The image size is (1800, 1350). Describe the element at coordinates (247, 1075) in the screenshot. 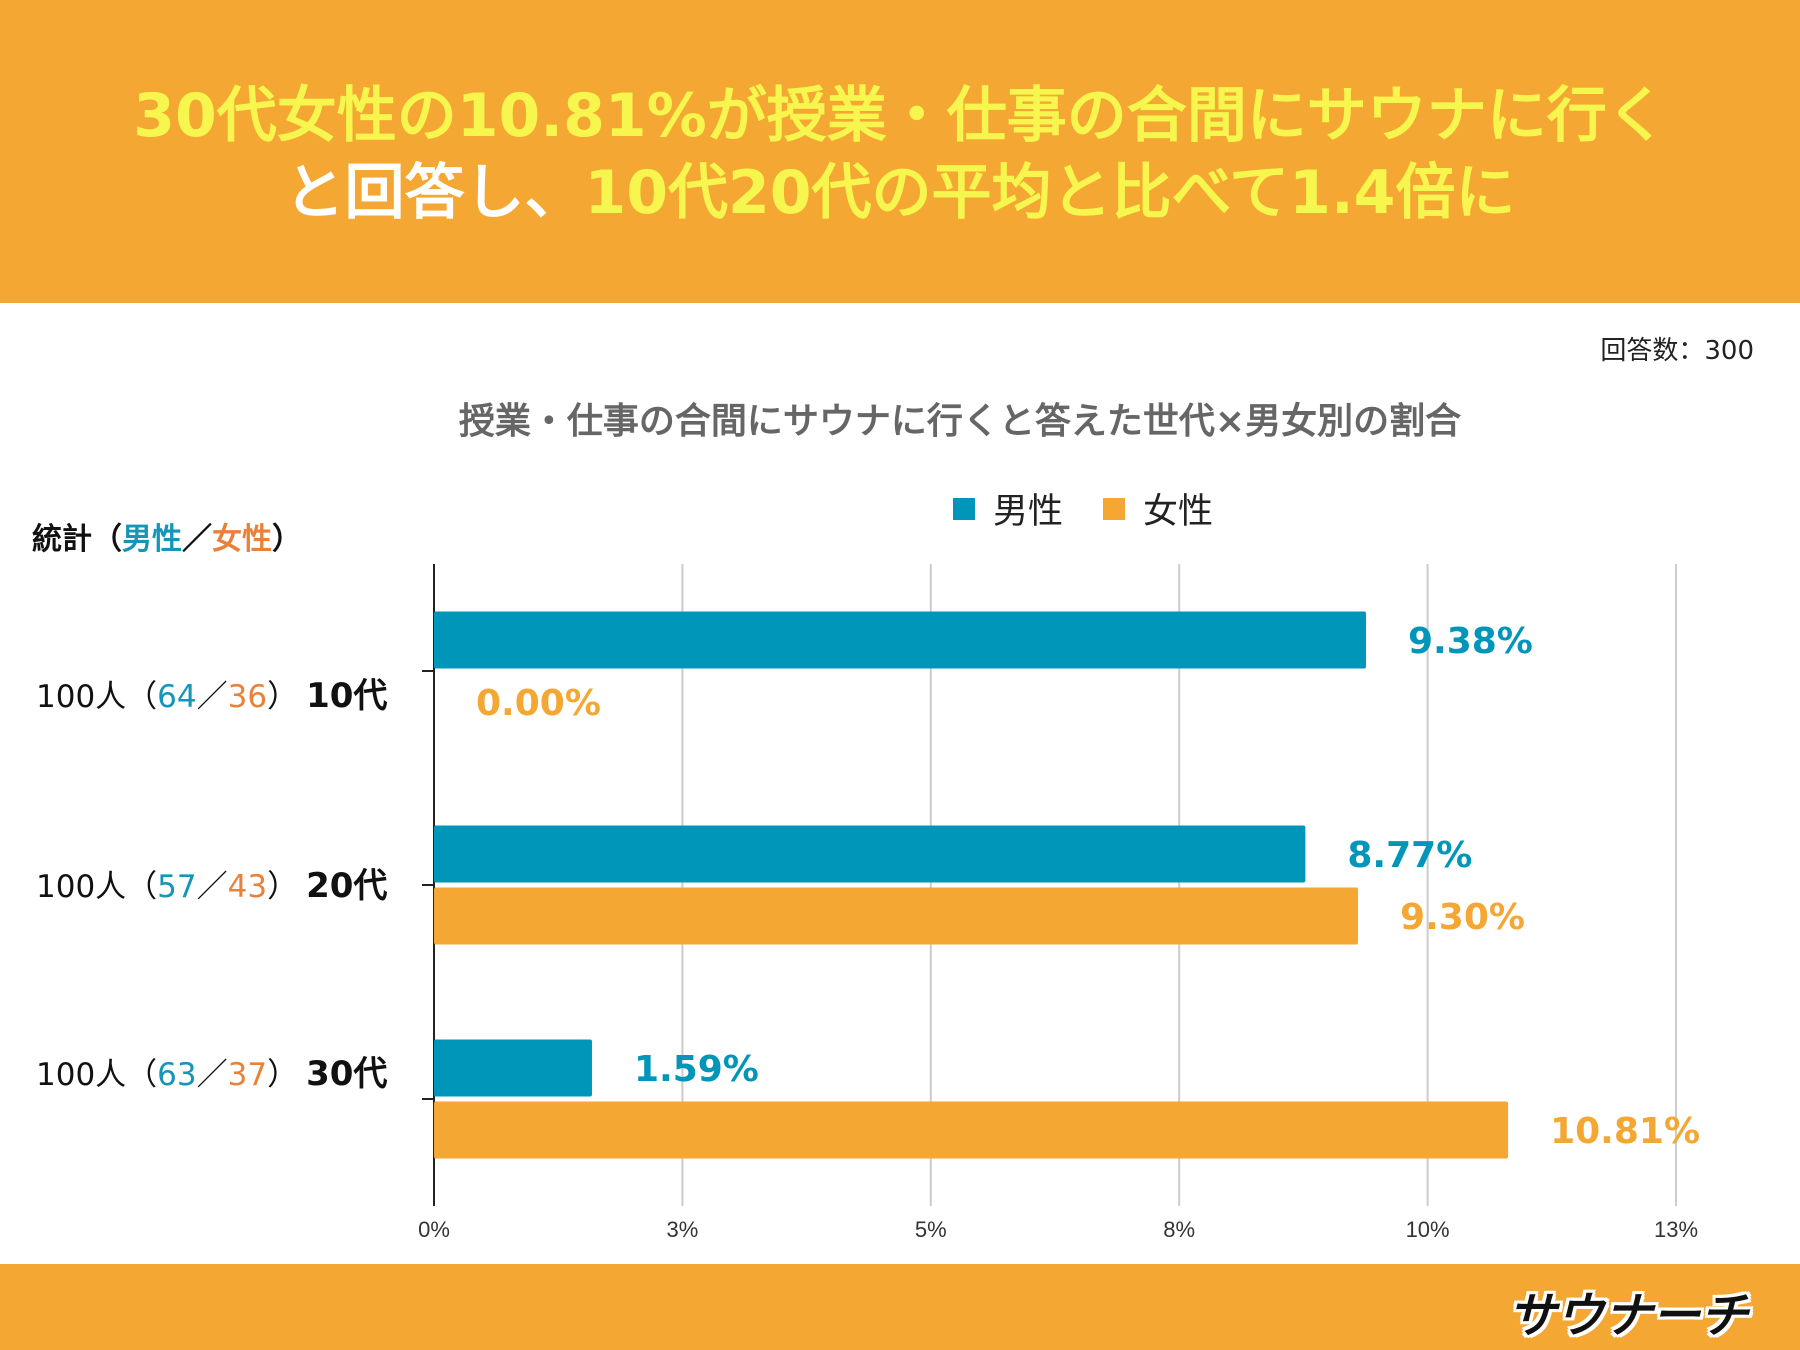

I see `stat-female-count: 37` at that location.